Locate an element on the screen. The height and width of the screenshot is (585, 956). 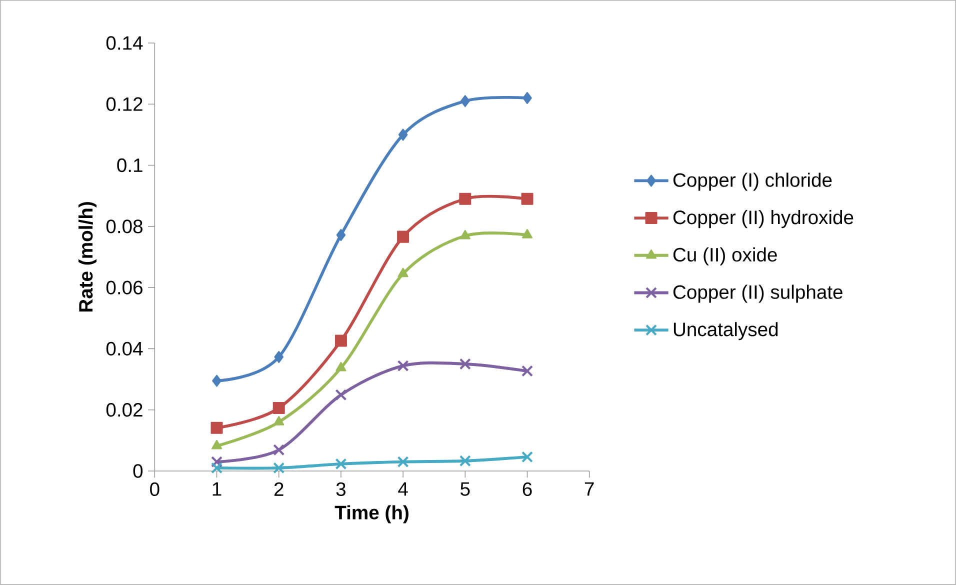
x-tick-label: 6 is located at coordinates (527, 489).